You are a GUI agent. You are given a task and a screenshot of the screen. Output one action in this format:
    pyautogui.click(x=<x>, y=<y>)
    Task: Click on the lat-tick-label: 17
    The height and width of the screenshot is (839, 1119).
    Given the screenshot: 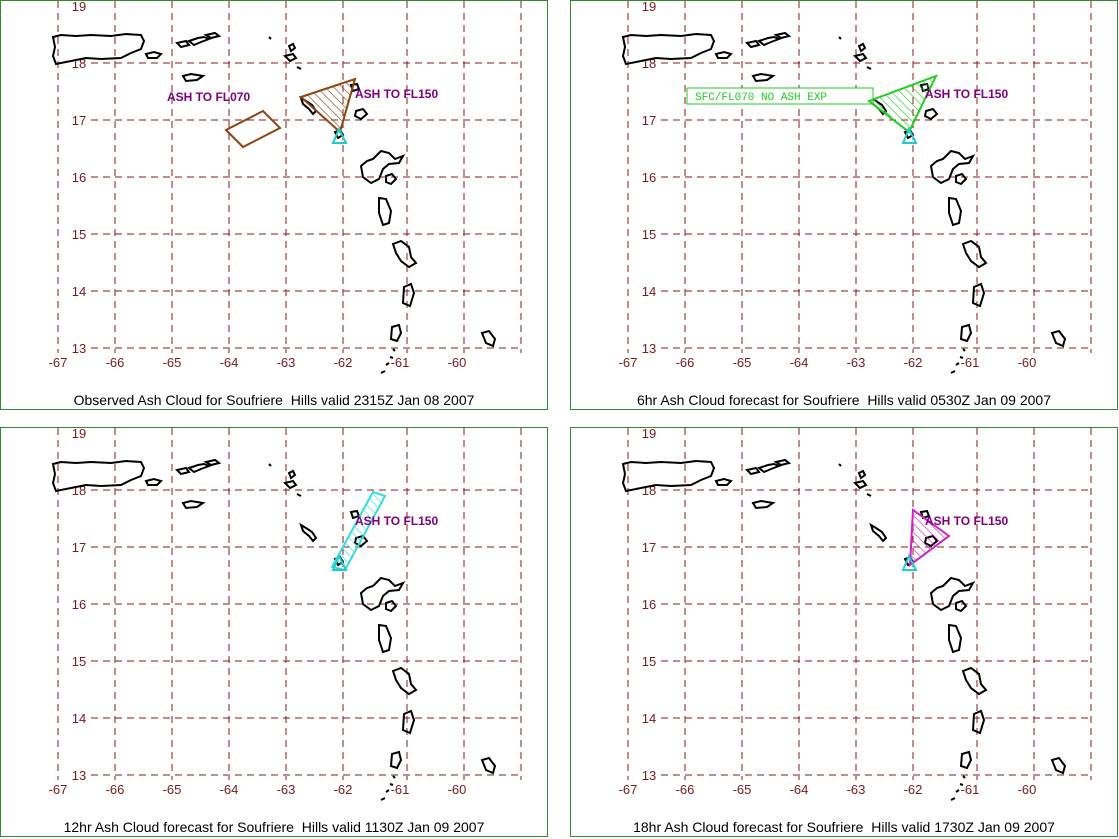 What is the action you would take?
    pyautogui.click(x=79, y=547)
    